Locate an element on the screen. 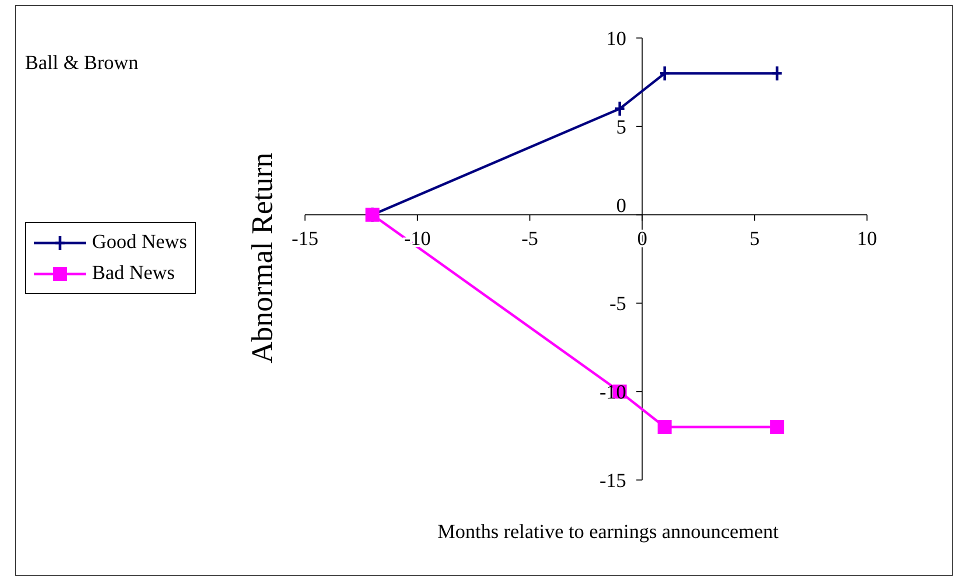 The height and width of the screenshot is (576, 953). x-tick-label: -5 is located at coordinates (529, 239).